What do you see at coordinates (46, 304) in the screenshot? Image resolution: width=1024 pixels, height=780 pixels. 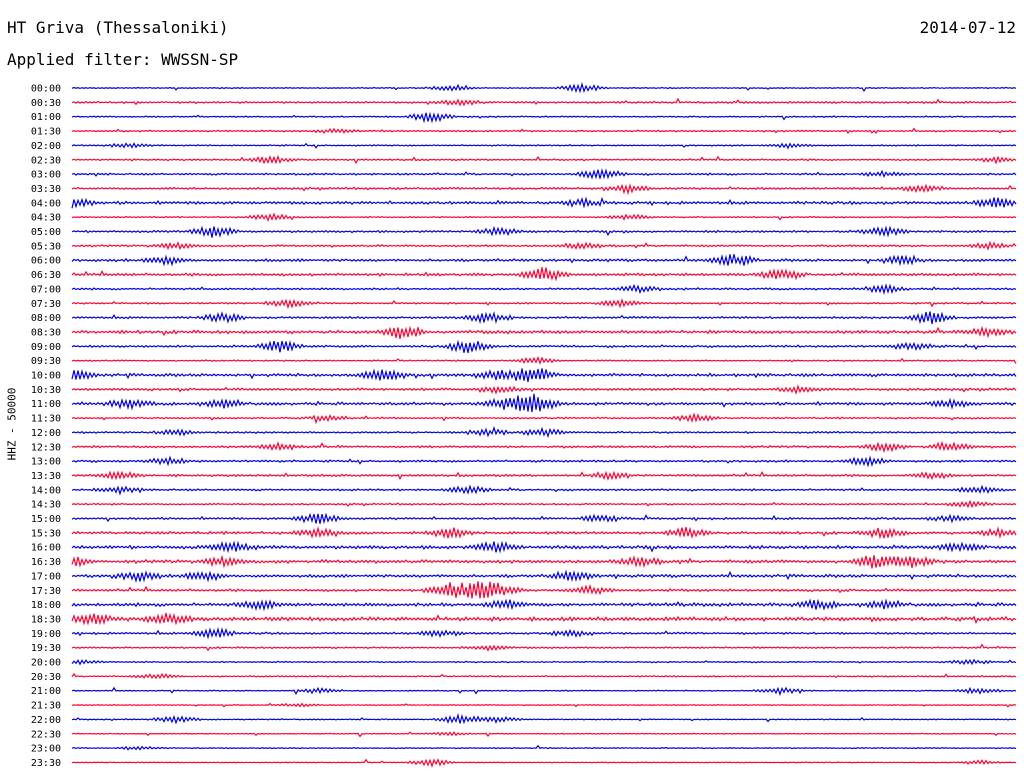 I see `time-tick-label: 07:30` at bounding box center [46, 304].